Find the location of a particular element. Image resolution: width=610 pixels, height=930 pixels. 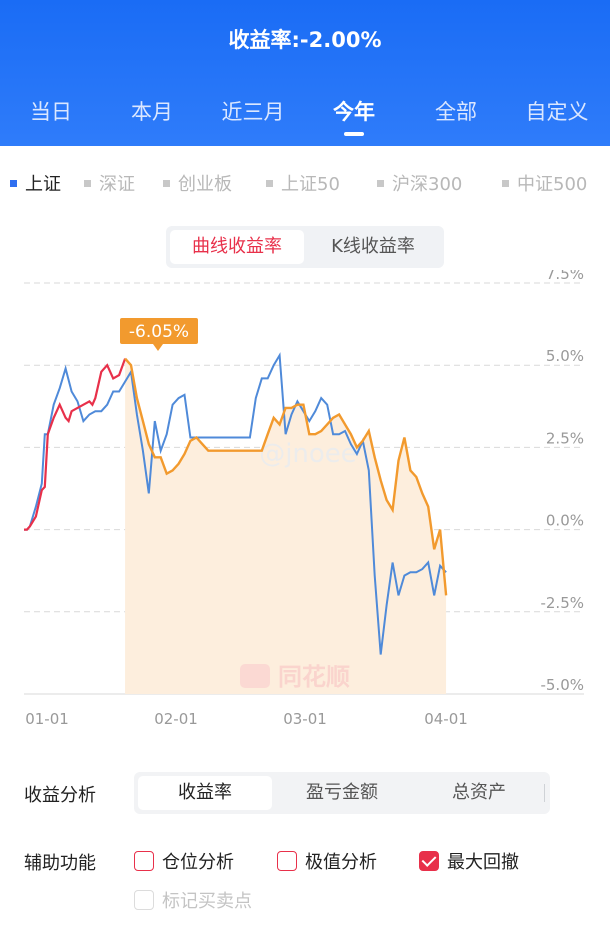

index-sse50: 上证50 is located at coordinates (303, 183).